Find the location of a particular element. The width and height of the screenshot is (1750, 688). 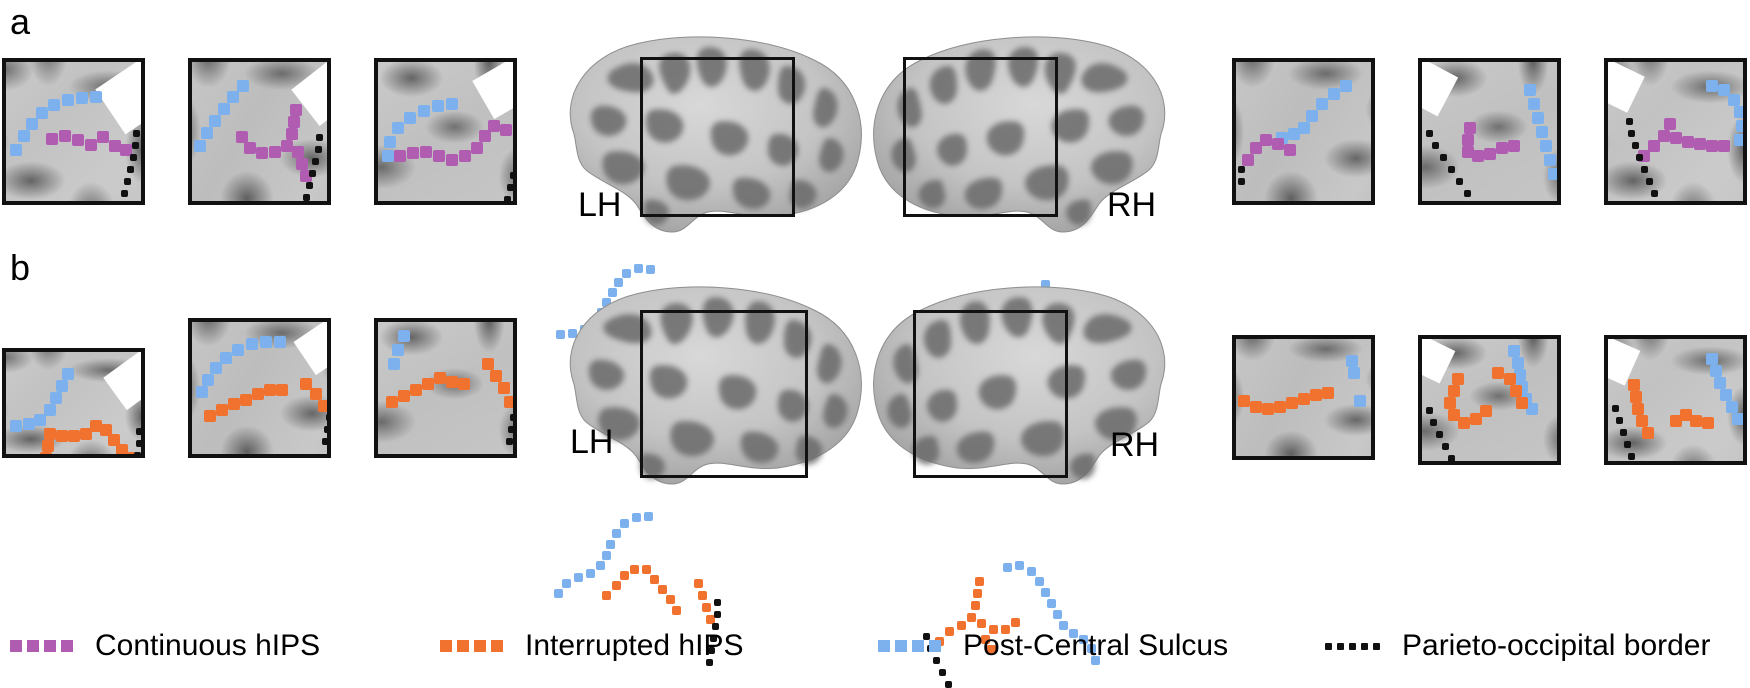

cortex-surface is located at coordinates (445, 388).